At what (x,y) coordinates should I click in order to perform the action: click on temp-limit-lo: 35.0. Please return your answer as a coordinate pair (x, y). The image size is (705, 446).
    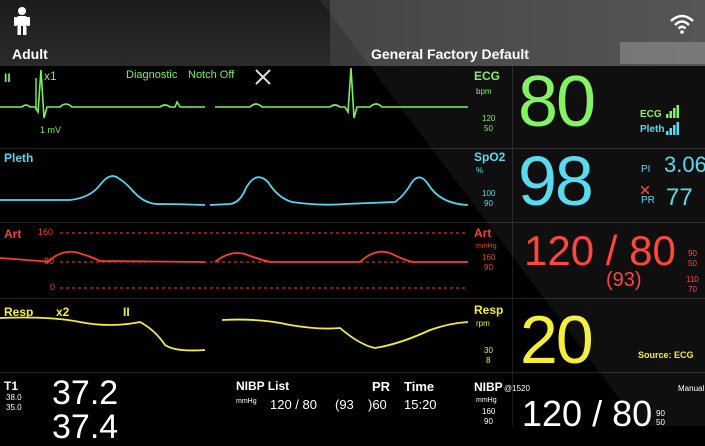
    Looking at the image, I should click on (14, 407).